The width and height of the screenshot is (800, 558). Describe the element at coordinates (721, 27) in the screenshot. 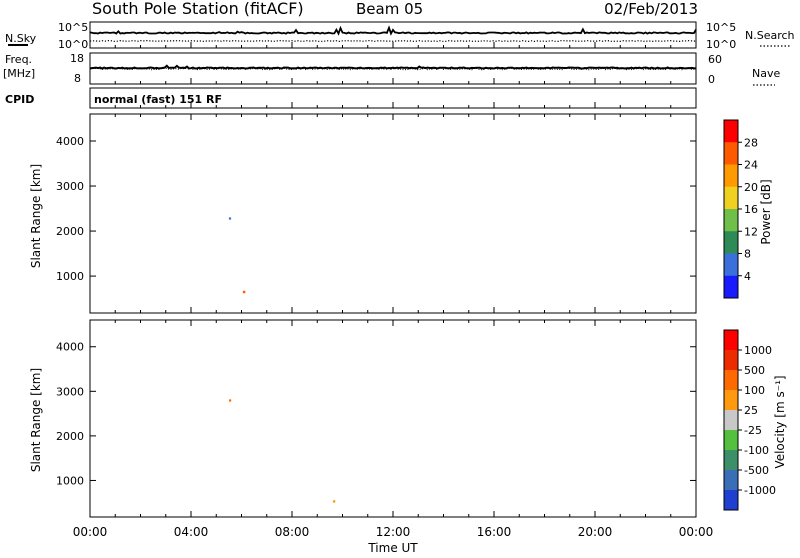

I see `nsearch-tick-top: 10^5` at that location.